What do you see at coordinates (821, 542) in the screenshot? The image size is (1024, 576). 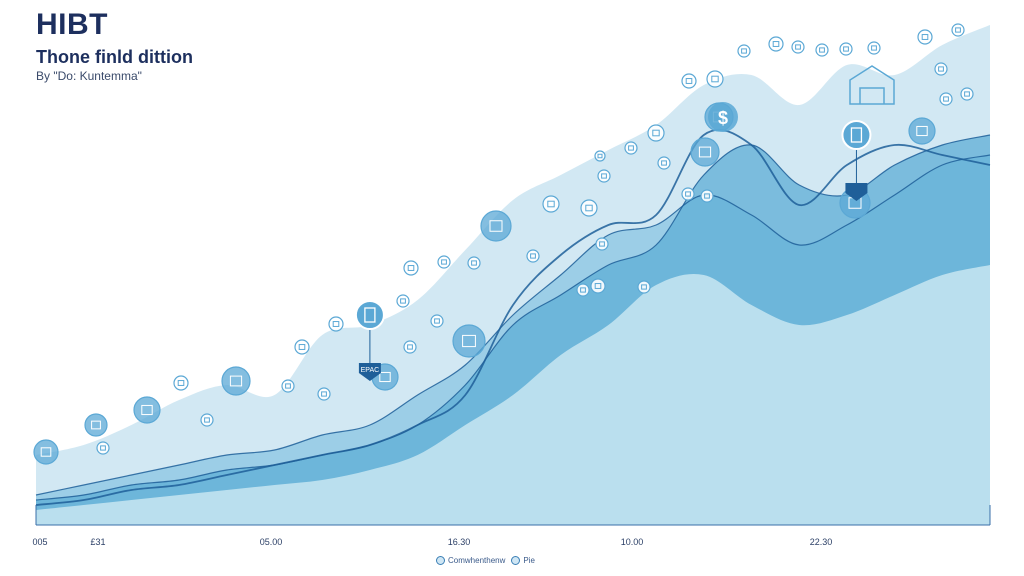 I see `x-tick-label: 22.30` at bounding box center [821, 542].